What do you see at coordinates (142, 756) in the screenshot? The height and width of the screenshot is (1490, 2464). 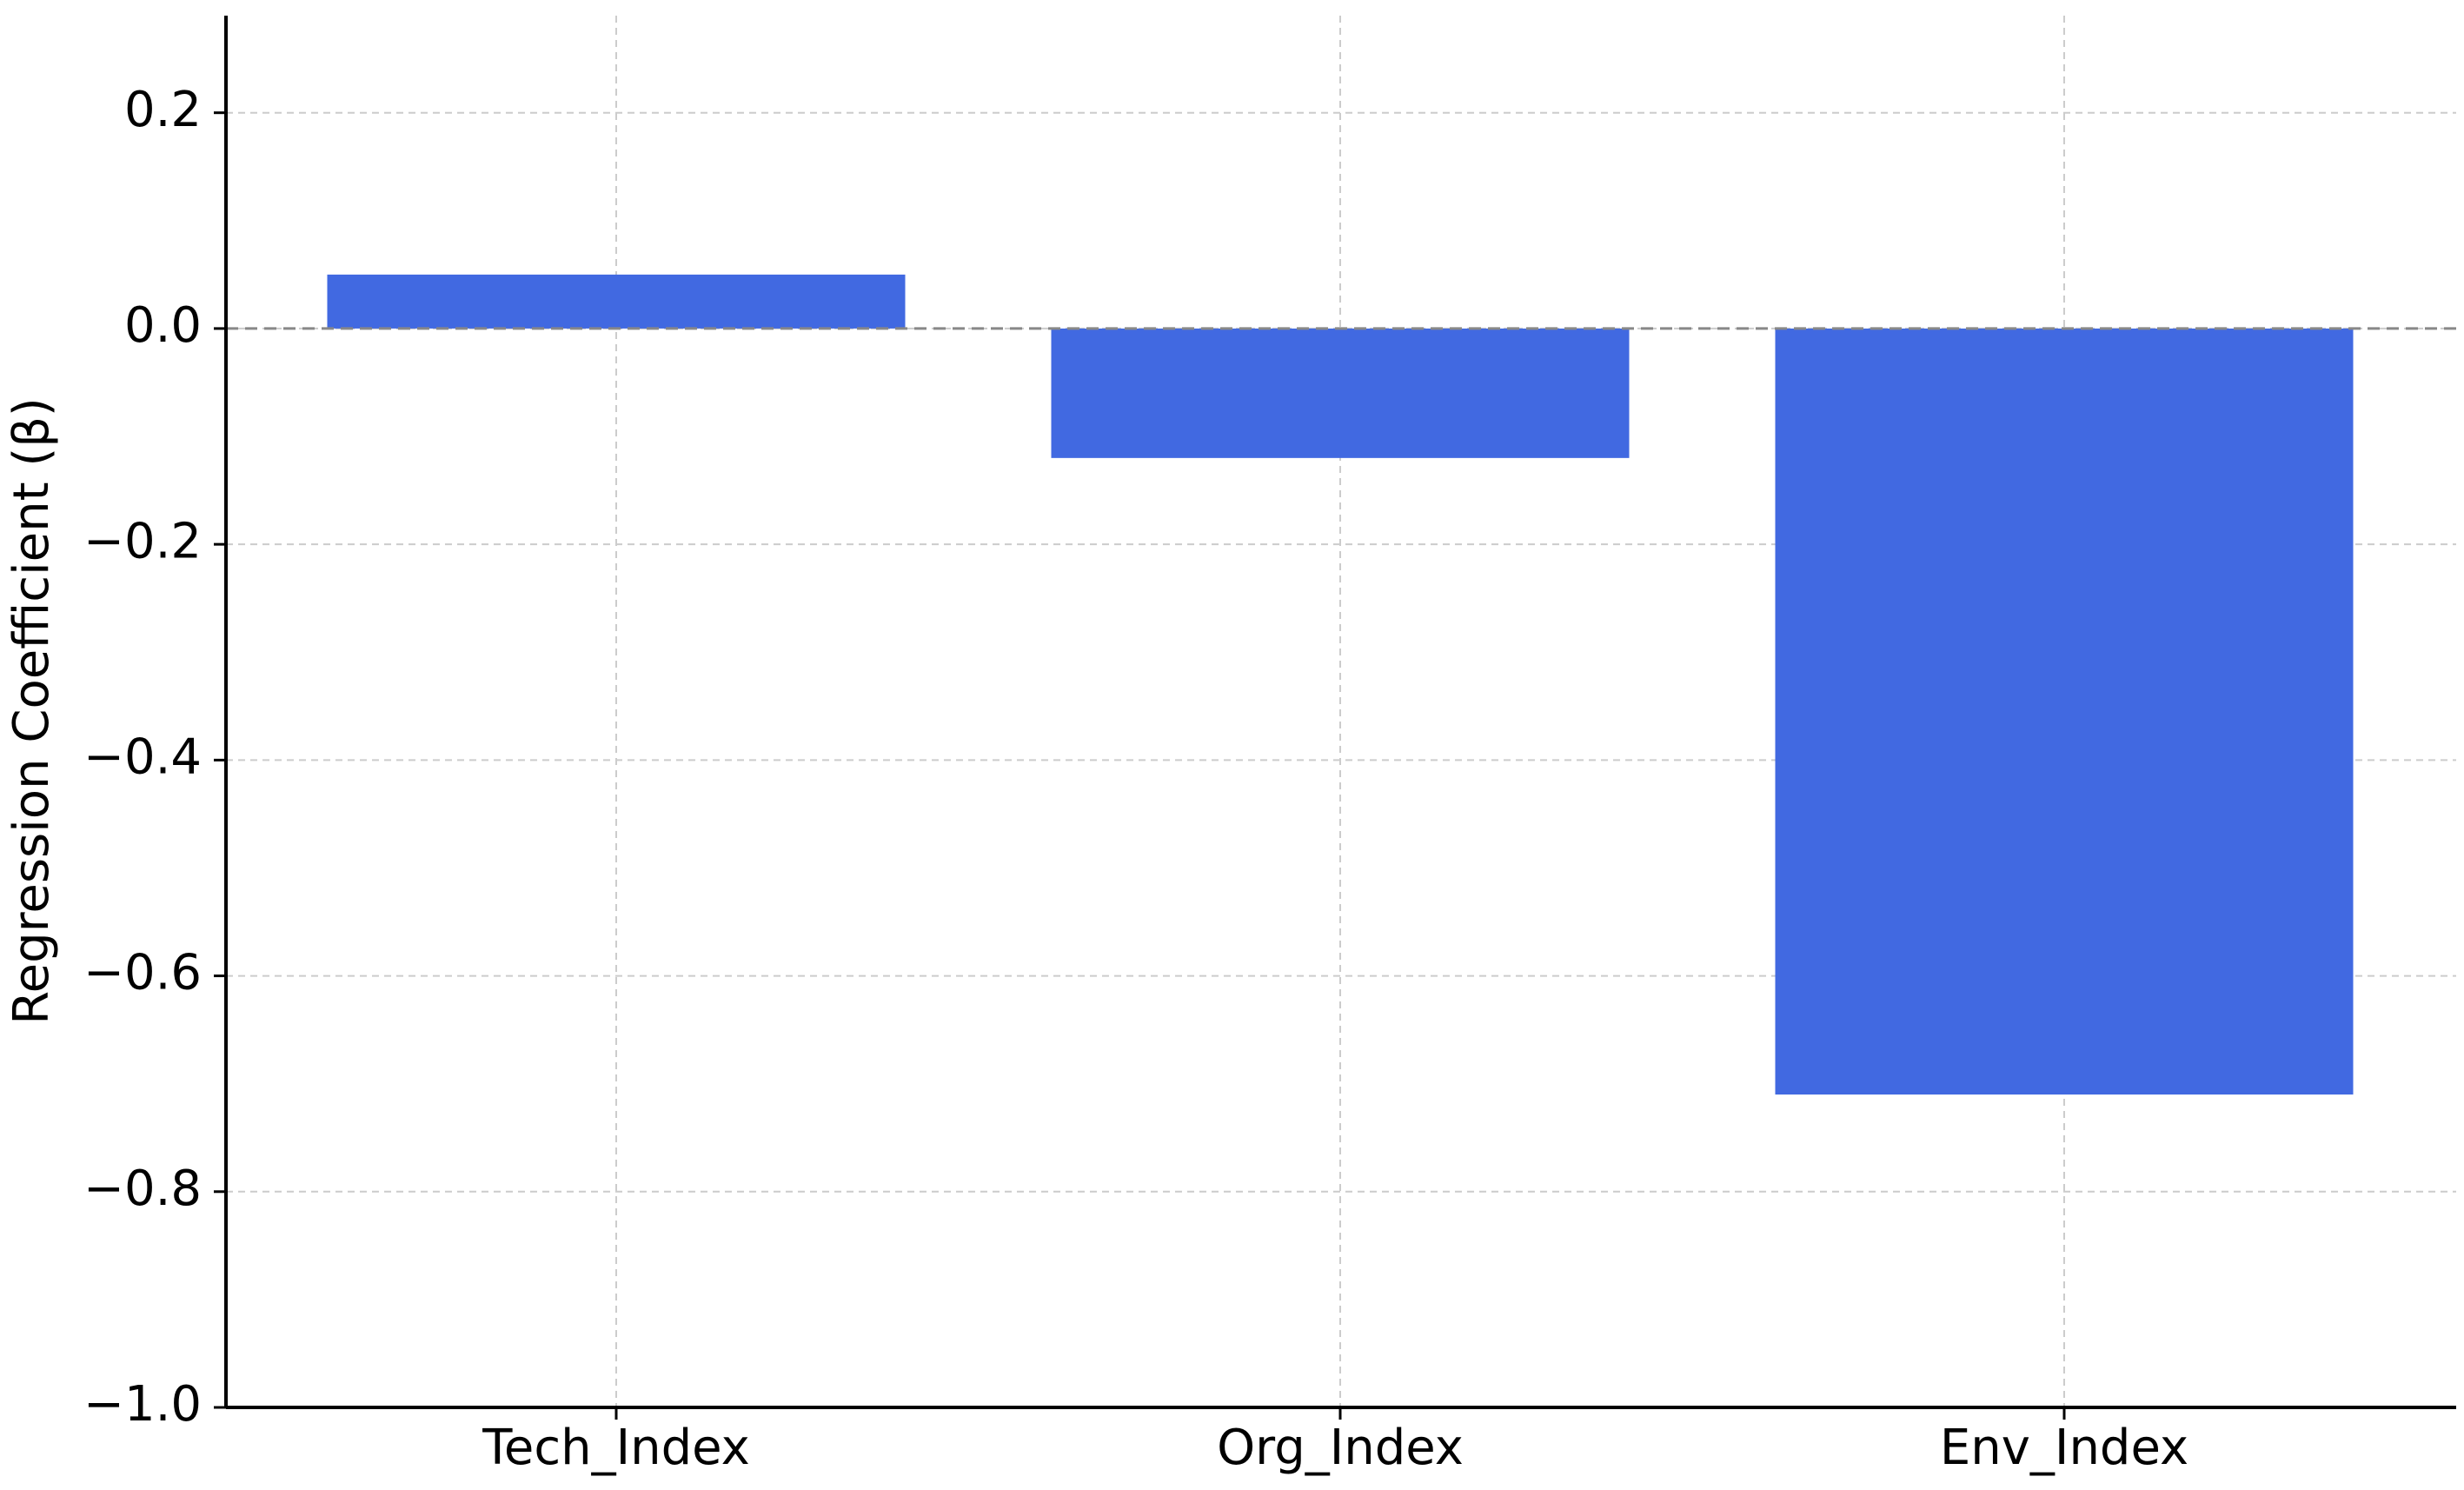 I see `y-tick-label: −0.4` at bounding box center [142, 756].